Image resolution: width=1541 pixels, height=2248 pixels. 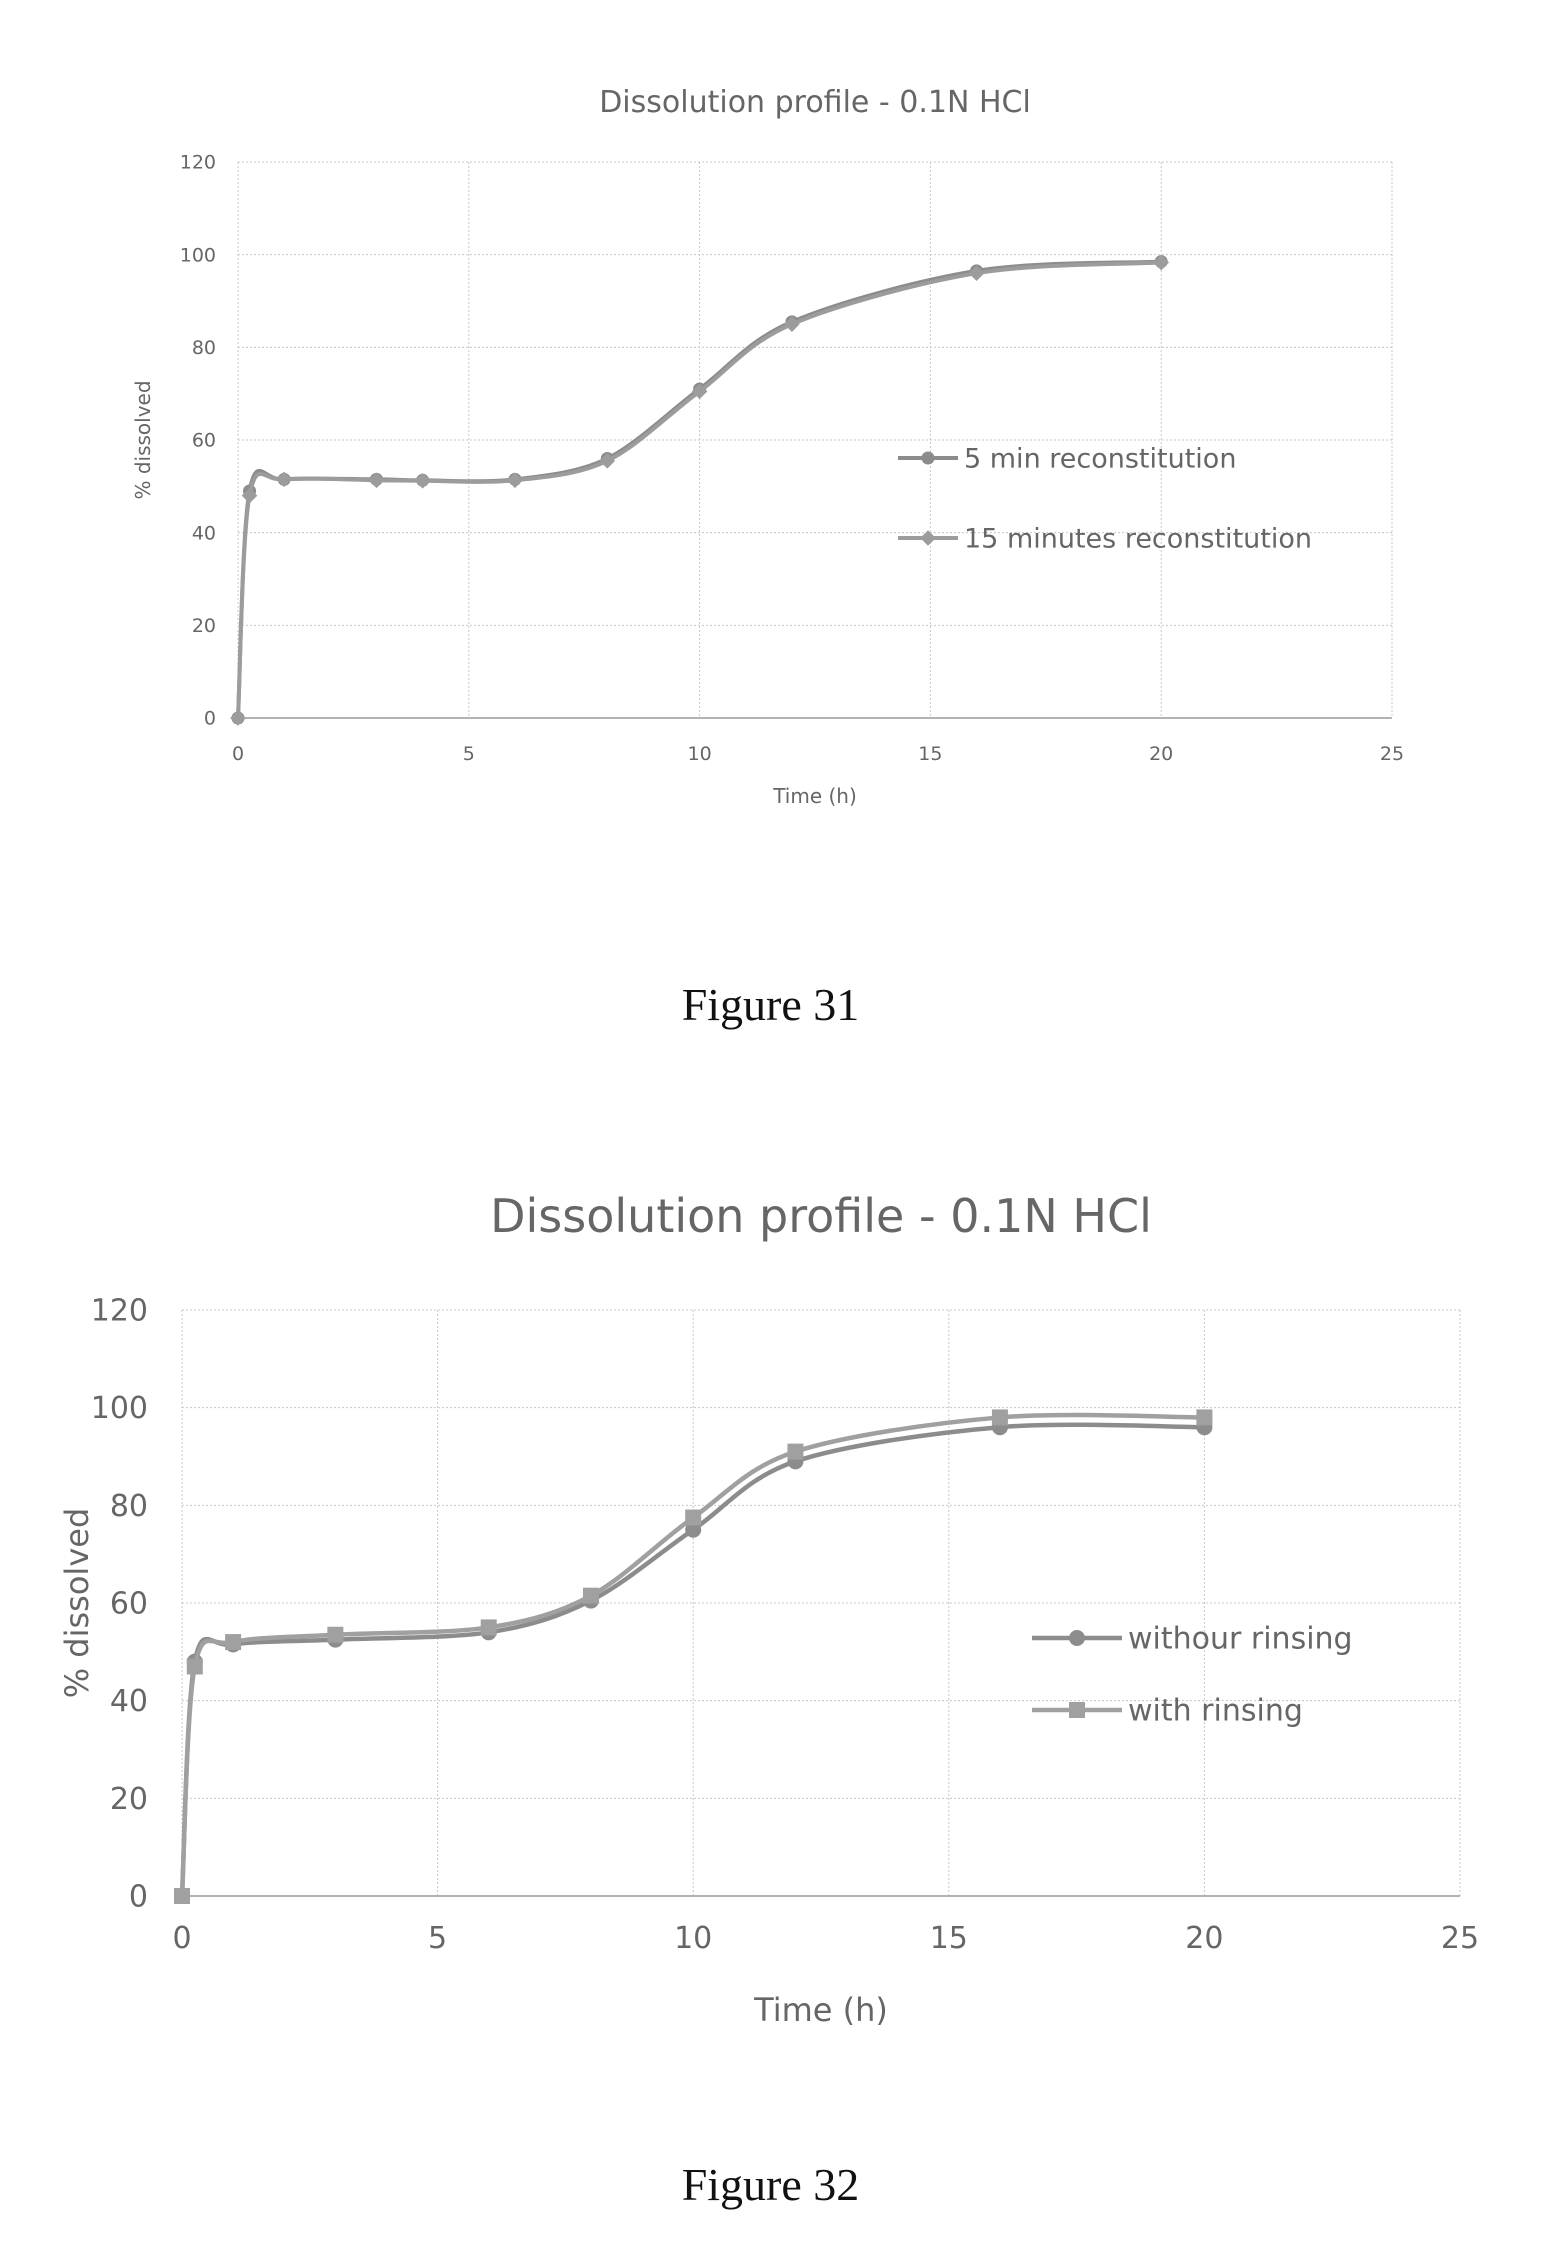 What do you see at coordinates (1138, 538) in the screenshot?
I see `legend-label: 15 minutes reconstitution` at bounding box center [1138, 538].